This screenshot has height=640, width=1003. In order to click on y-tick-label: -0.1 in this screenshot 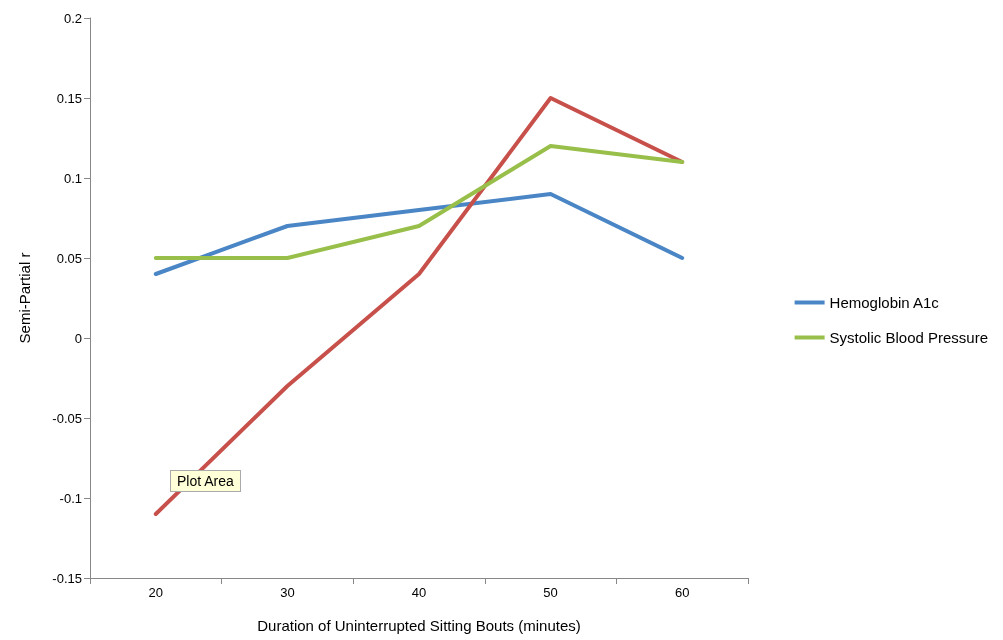, I will do `click(70, 498)`.